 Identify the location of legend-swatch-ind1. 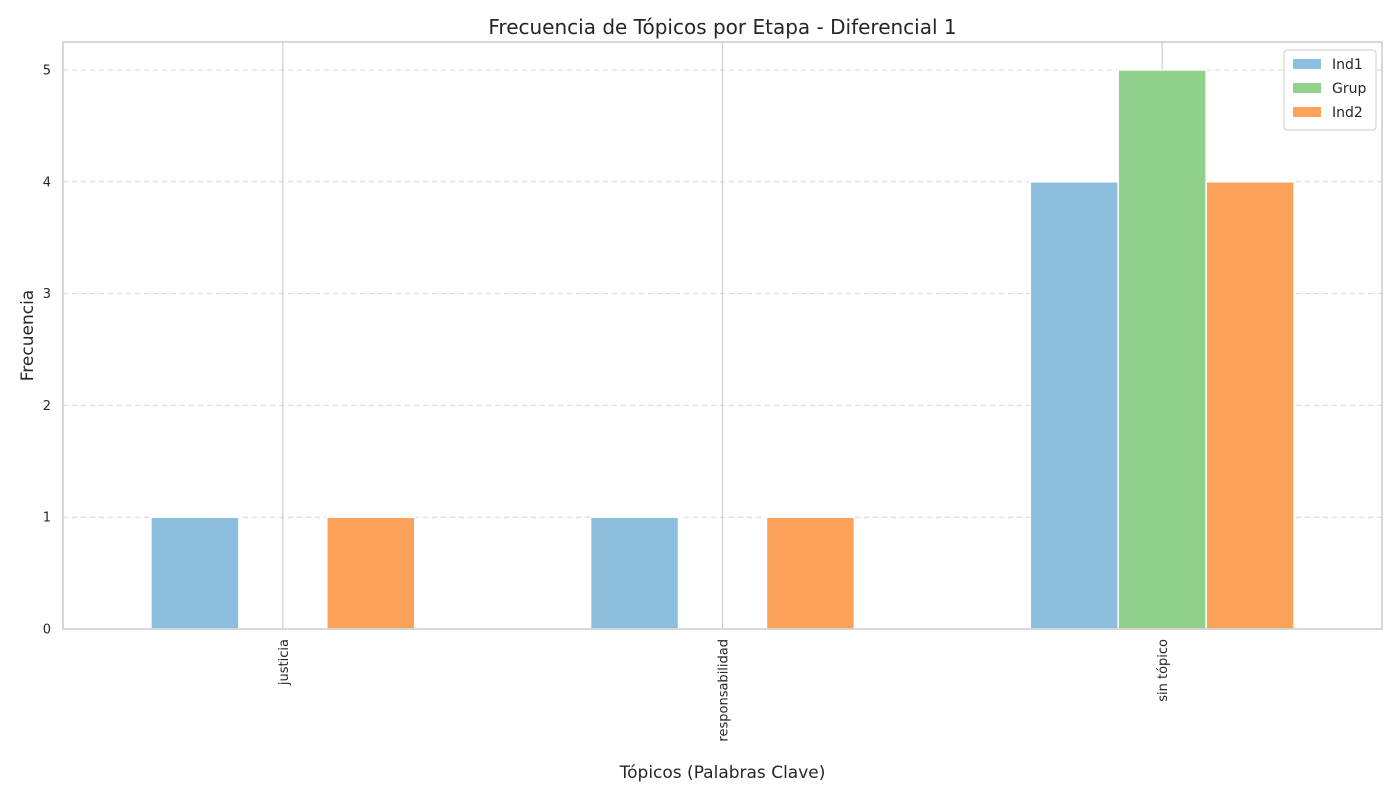
(1307, 64).